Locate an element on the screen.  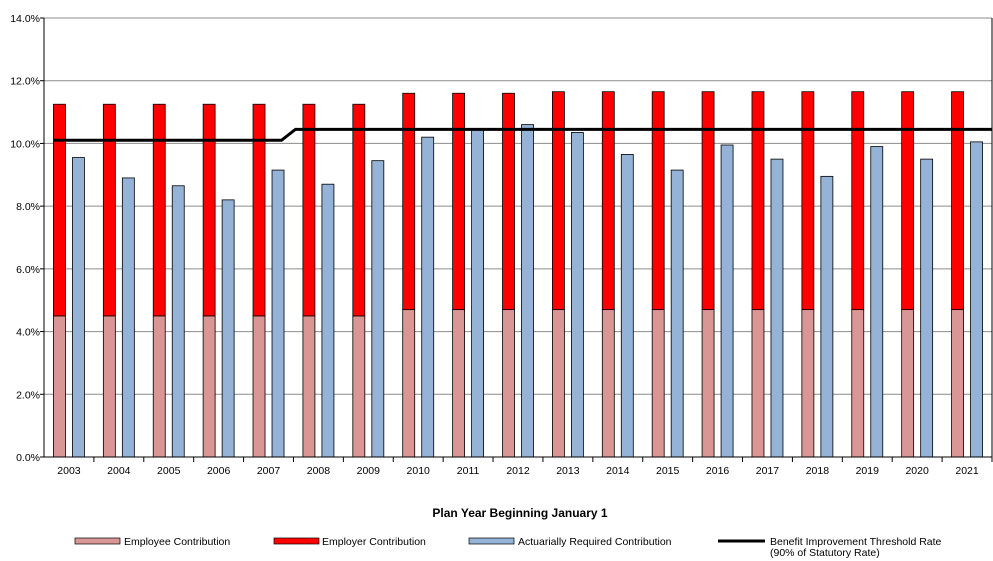
x-tick-label: 2018 is located at coordinates (818, 471).